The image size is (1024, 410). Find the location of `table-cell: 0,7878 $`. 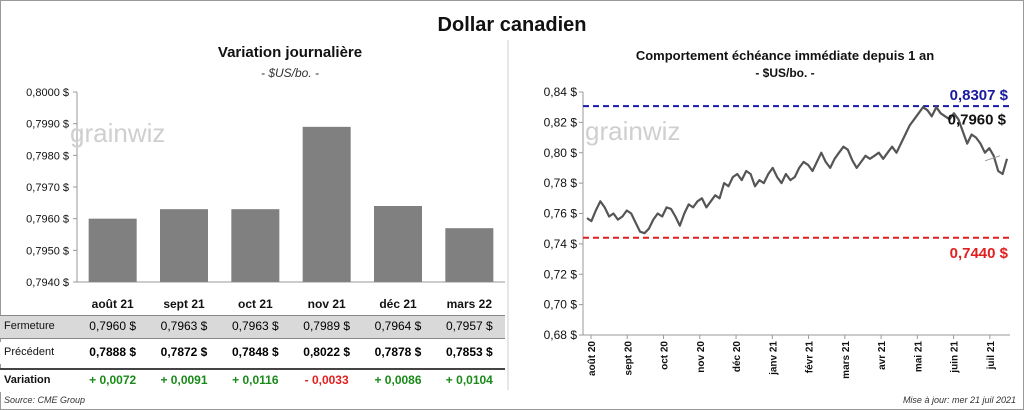

table-cell: 0,7878 $ is located at coordinates (398, 352).